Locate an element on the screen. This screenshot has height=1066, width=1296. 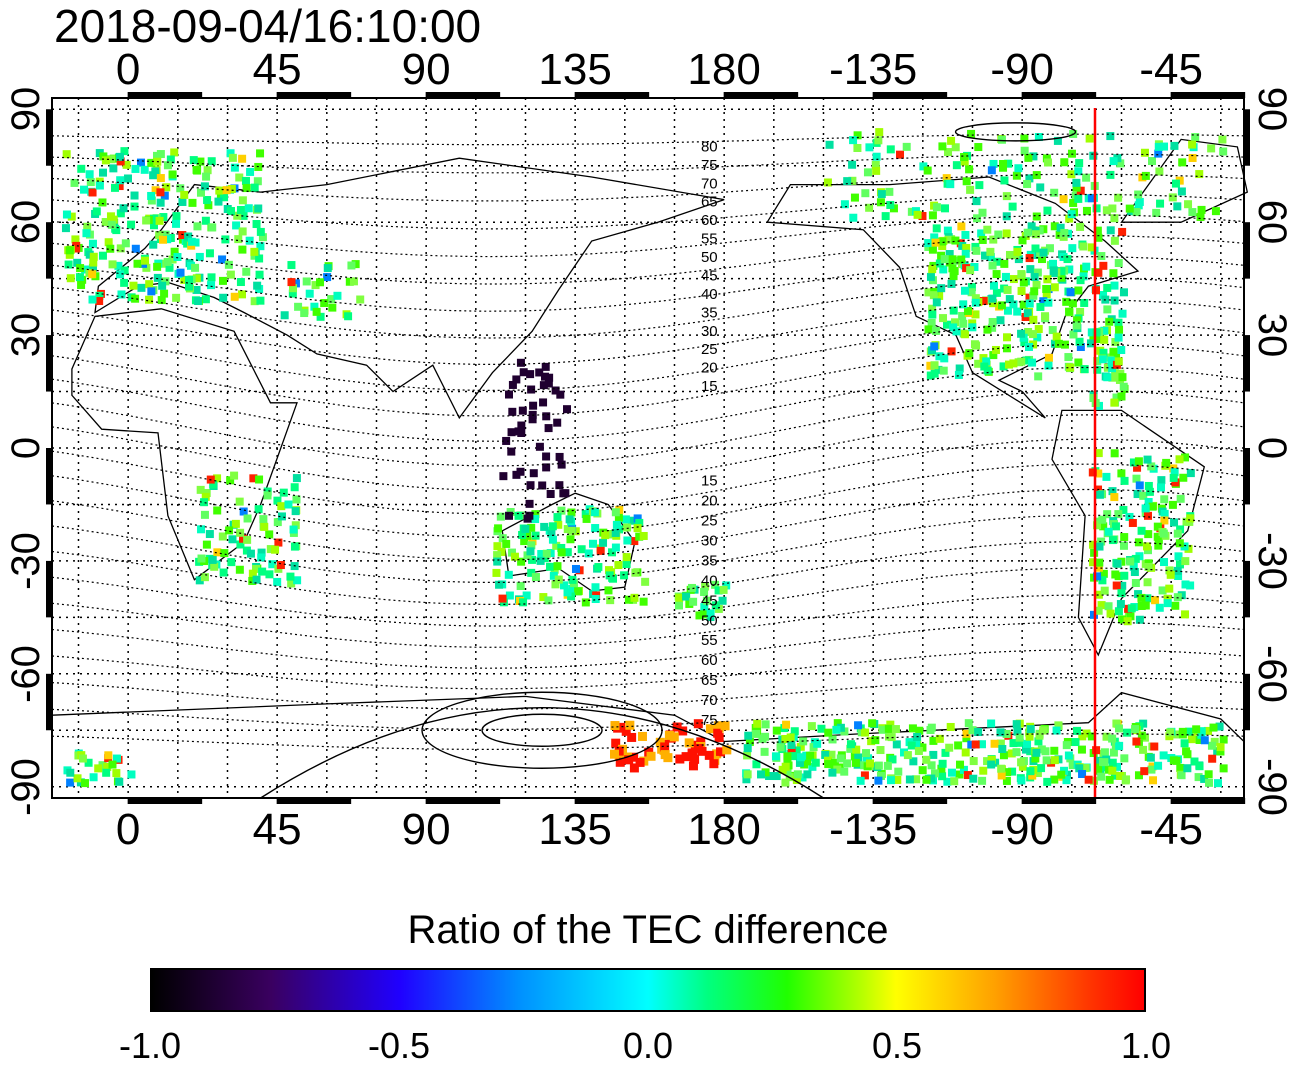
top-lon-tick-2: 90 is located at coordinates (426, 69).